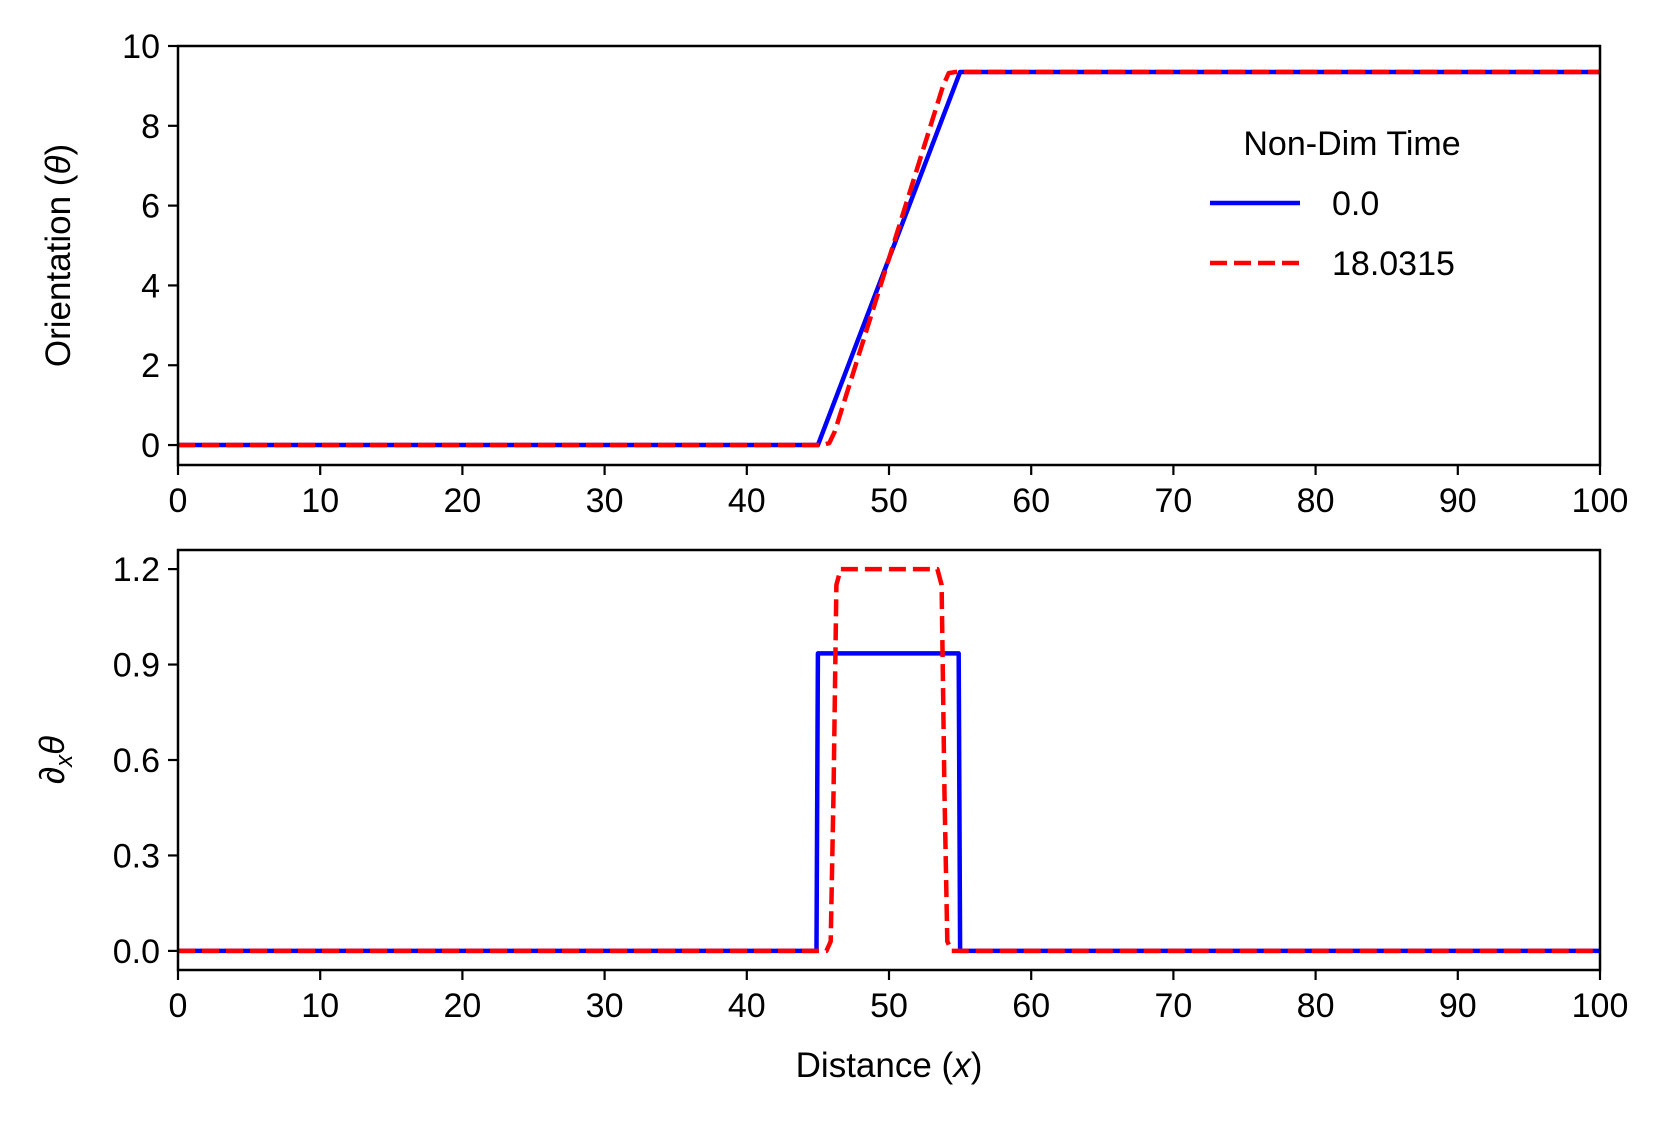 The image size is (1661, 1127). What do you see at coordinates (136, 856) in the screenshot?
I see `y-tick-label: 0.3` at bounding box center [136, 856].